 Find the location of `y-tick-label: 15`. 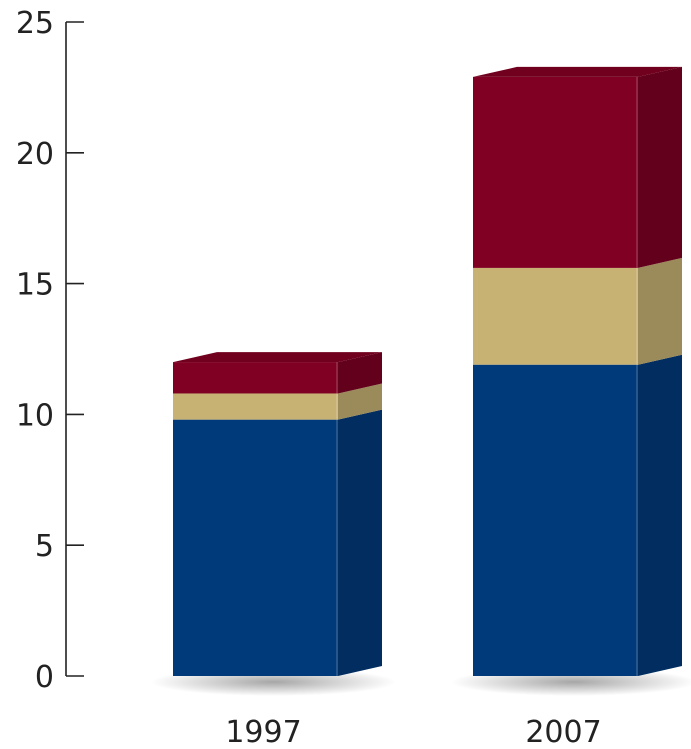

y-tick-label: 15 is located at coordinates (35, 285).